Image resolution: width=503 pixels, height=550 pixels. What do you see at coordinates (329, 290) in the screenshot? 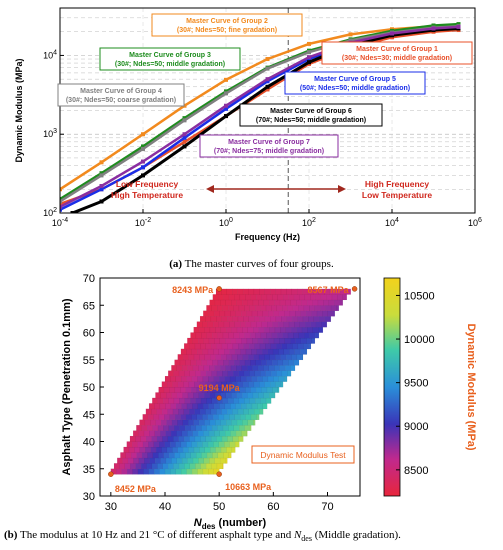
I see `point-label: 8567 MPa` at bounding box center [329, 290].